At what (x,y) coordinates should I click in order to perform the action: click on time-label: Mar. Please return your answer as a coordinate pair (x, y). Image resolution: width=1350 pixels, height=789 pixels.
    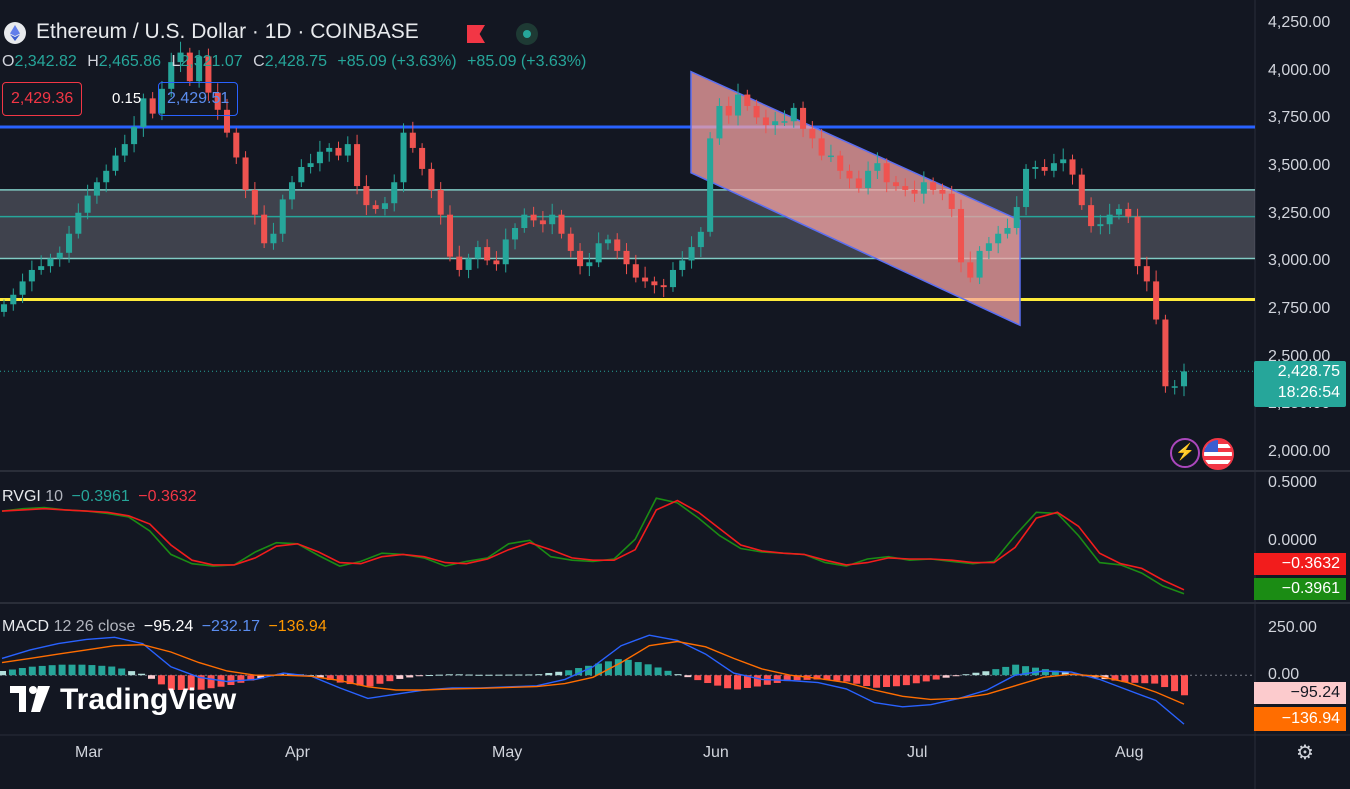
    Looking at the image, I should click on (89, 752).